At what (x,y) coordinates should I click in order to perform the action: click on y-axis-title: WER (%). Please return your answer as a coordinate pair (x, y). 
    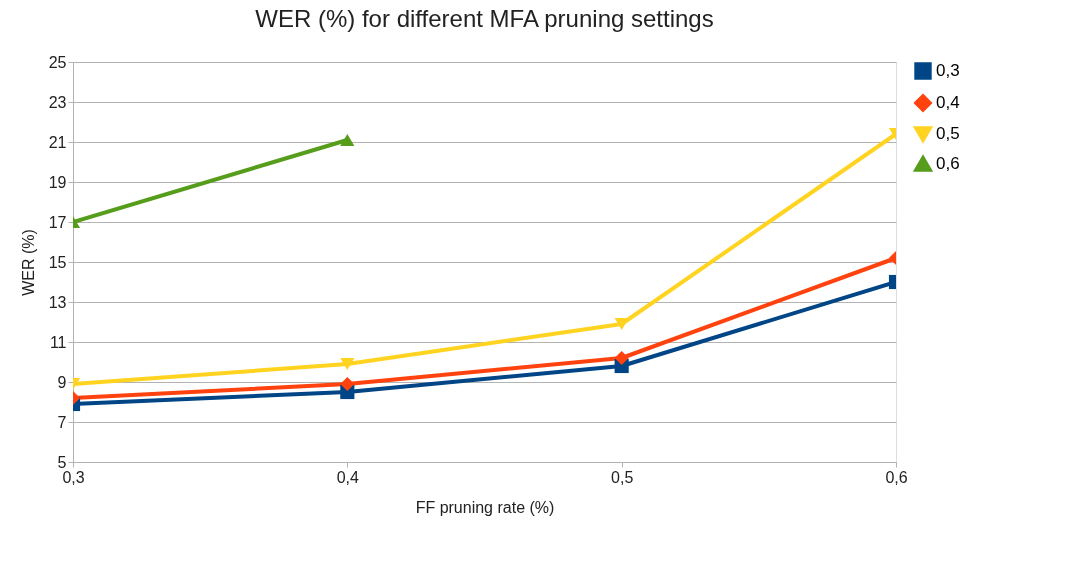
    Looking at the image, I should click on (28, 262).